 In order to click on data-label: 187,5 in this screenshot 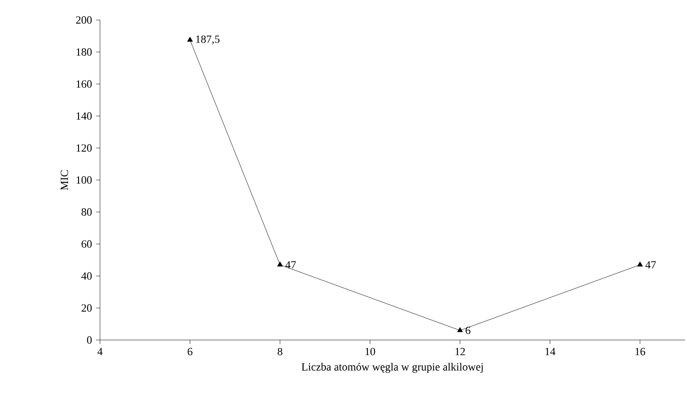, I will do `click(208, 40)`.